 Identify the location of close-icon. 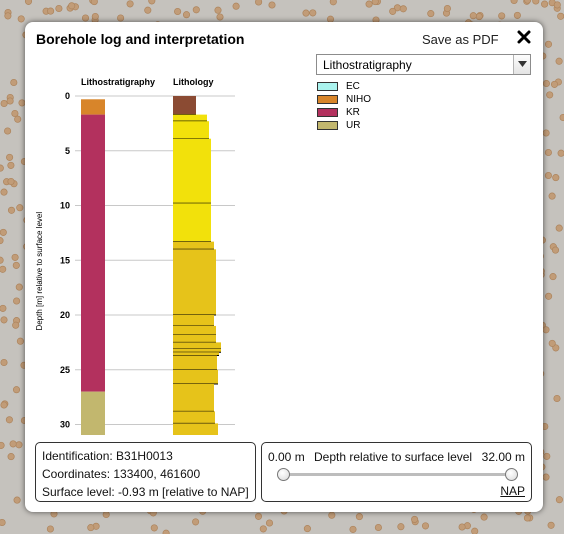
(524, 37).